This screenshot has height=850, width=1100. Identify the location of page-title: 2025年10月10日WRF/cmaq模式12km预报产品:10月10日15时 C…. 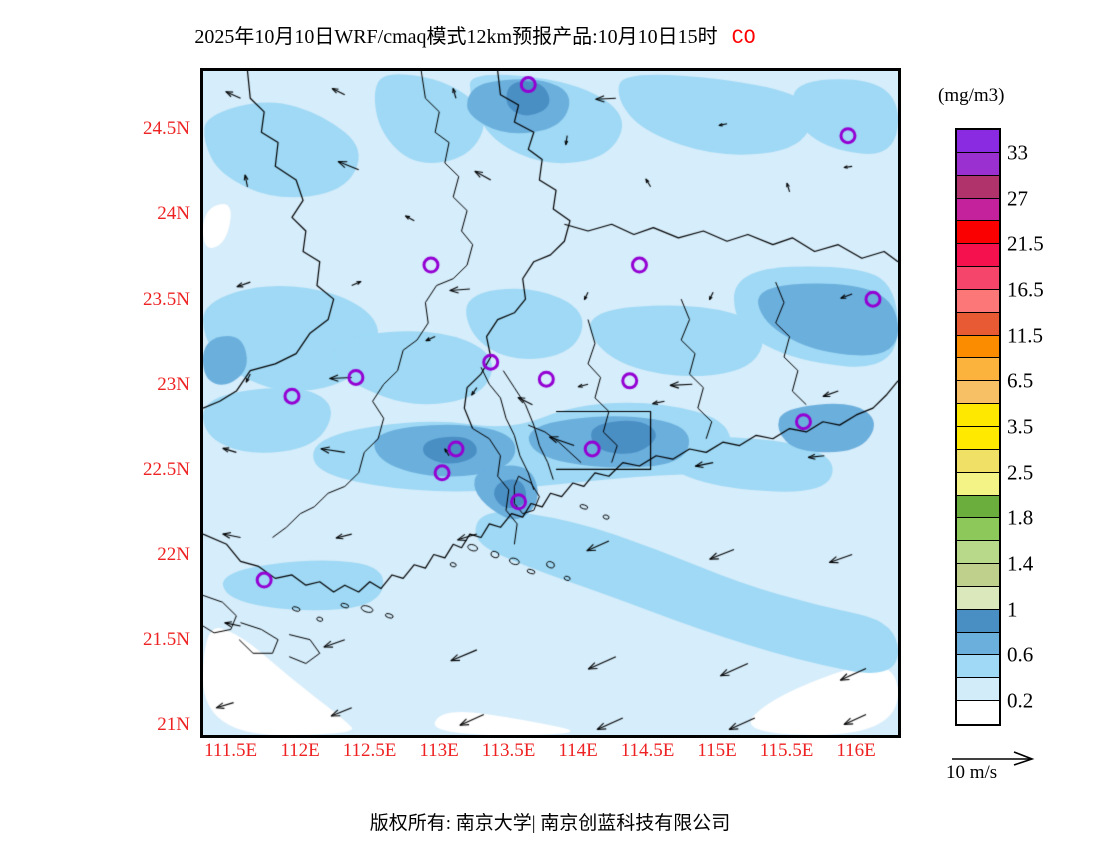
(475, 35).